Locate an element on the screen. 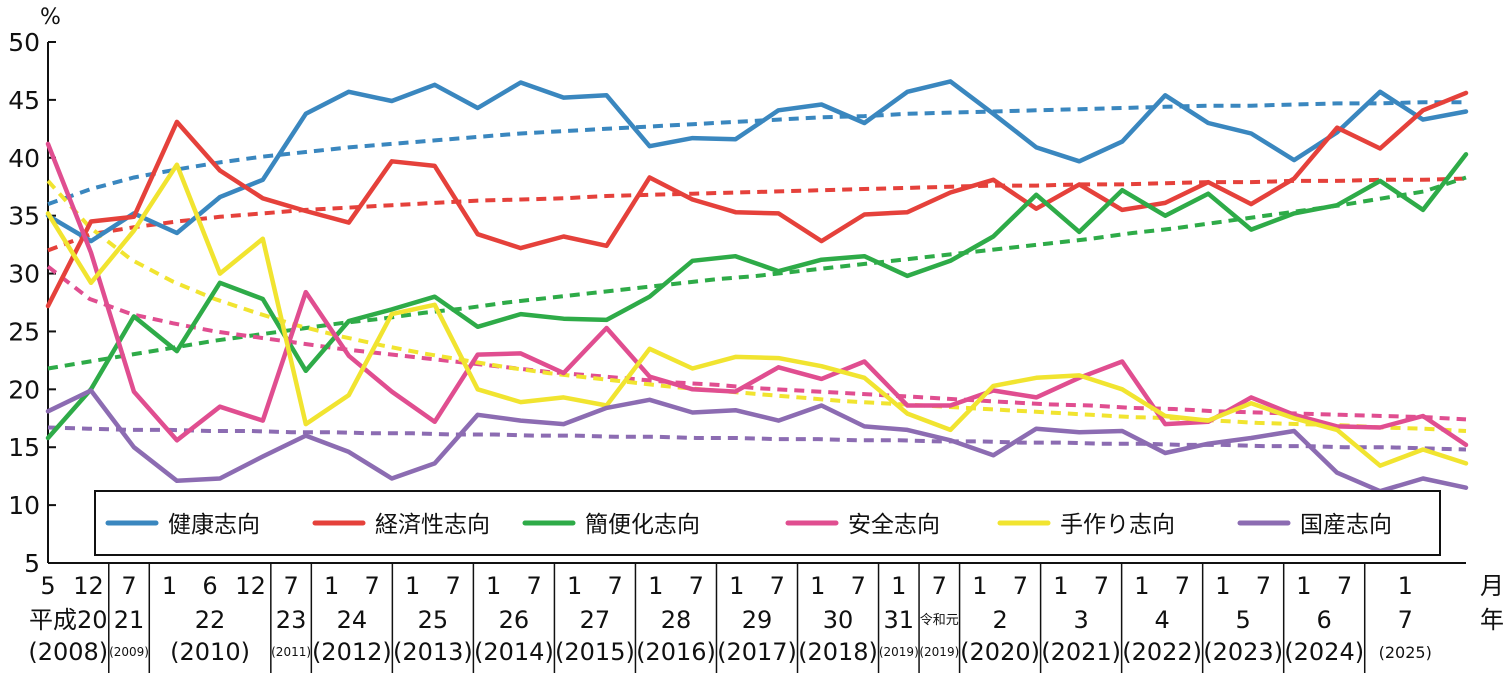  legend-label-1: 経済性志向 is located at coordinates (432, 525).